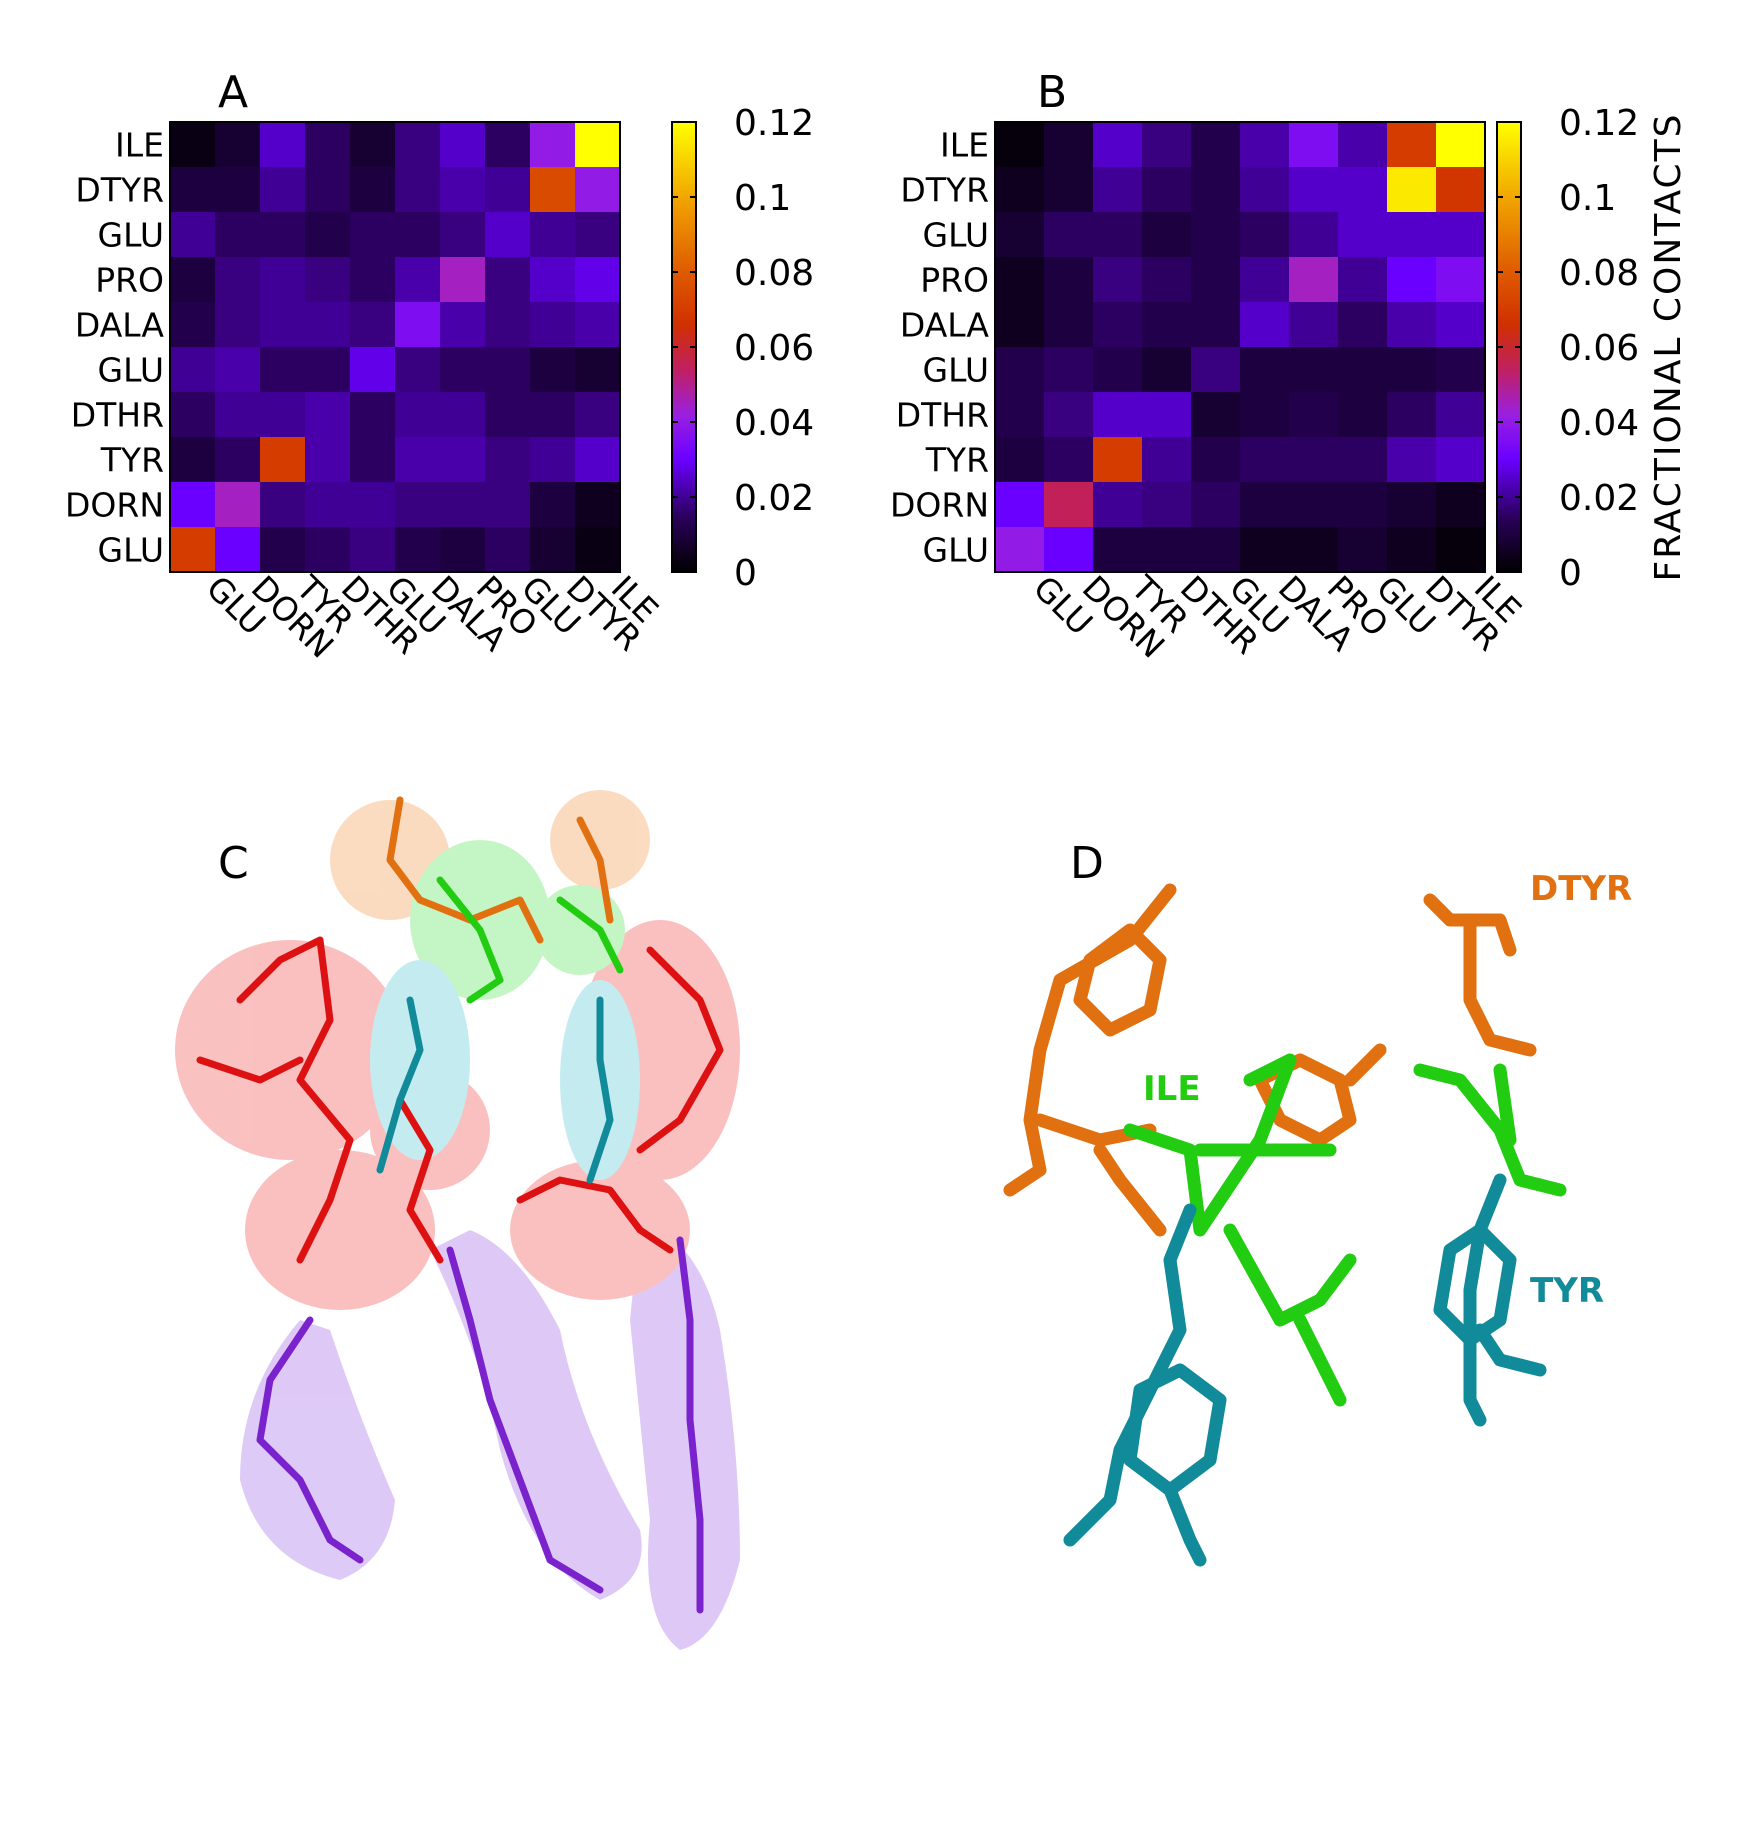 This screenshot has height=1833, width=1755. What do you see at coordinates (1052, 92) in the screenshot?
I see `panel-label-b: B` at bounding box center [1052, 92].